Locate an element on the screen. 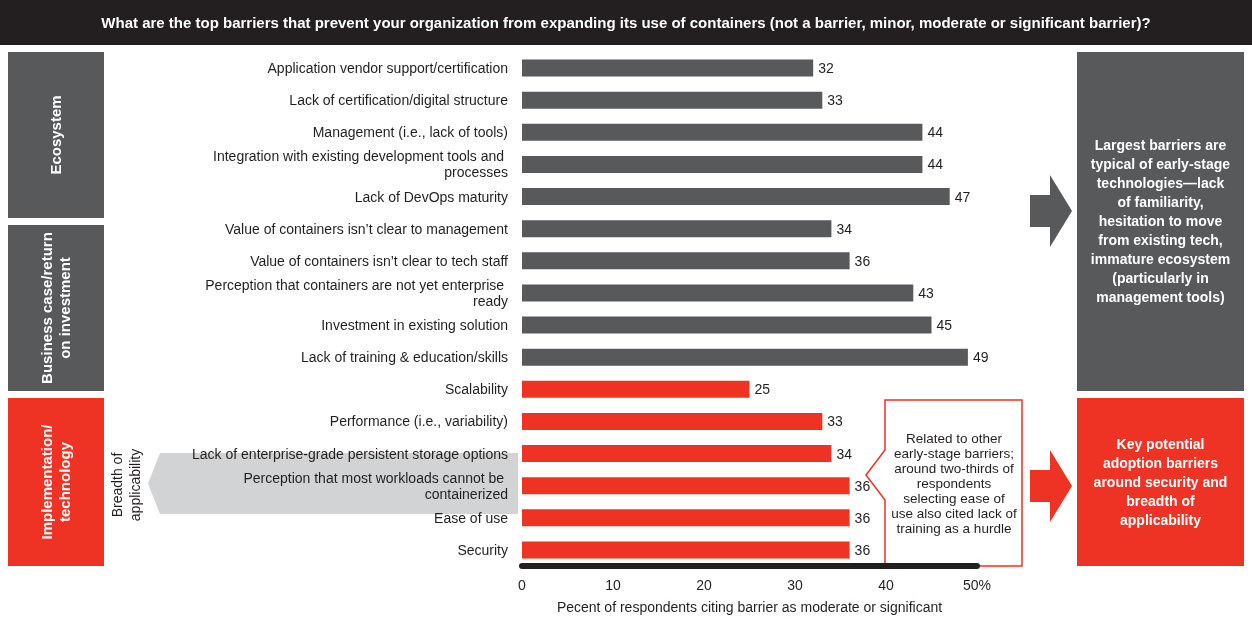 This screenshot has height=627, width=1252. data-label: 45 is located at coordinates (944, 325).